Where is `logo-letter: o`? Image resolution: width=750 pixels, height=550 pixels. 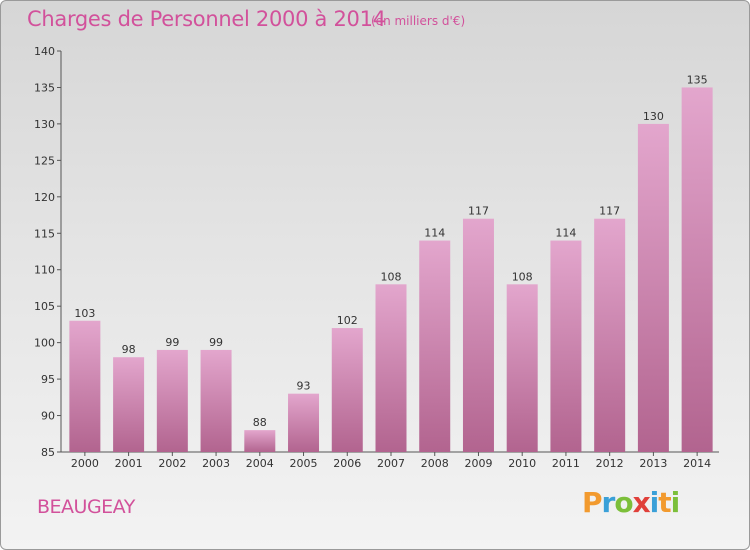 logo-letter: o is located at coordinates (623, 502).